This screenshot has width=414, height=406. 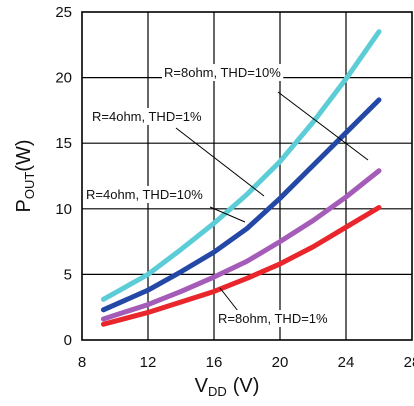 I want to click on x-tick-label-16: 16, so click(x=214, y=362).